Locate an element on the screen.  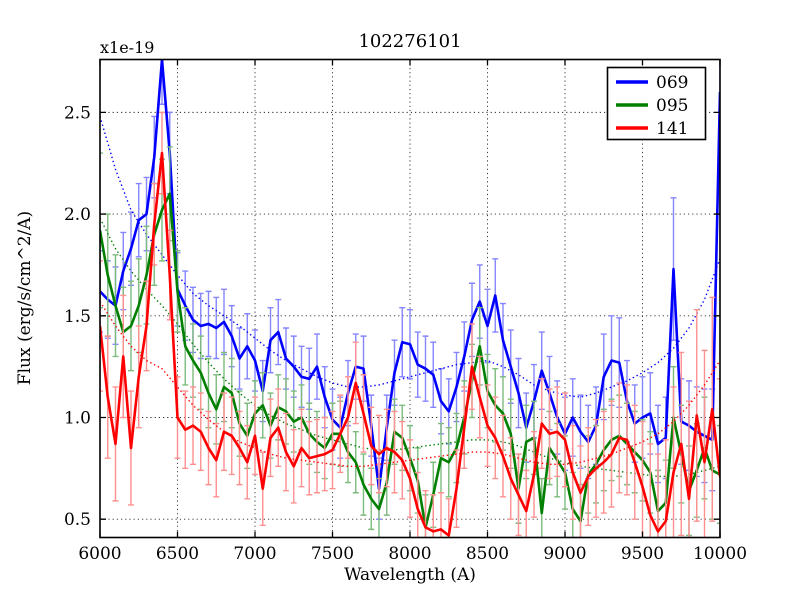
x-tick-label: 9000 is located at coordinates (564, 554).